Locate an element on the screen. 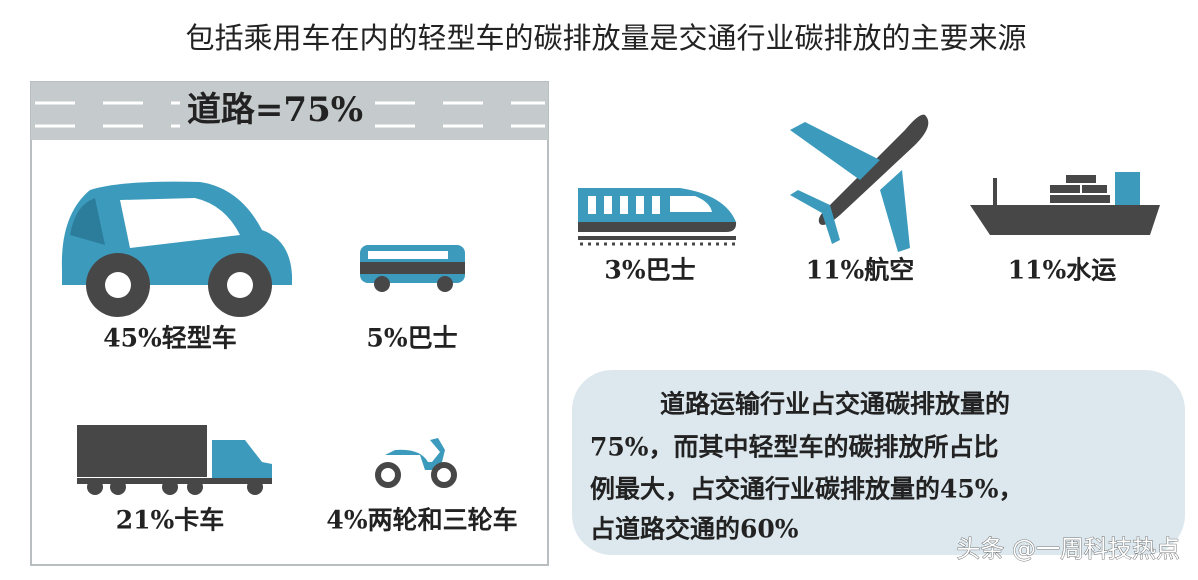  train-icon is located at coordinates (657, 217).